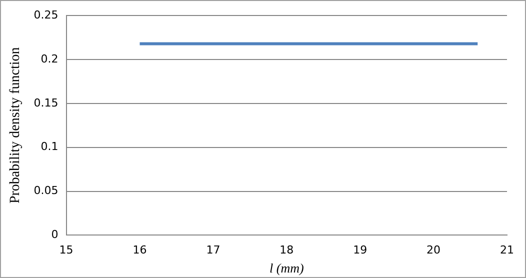 This screenshot has width=526, height=278. What do you see at coordinates (139, 250) in the screenshot?
I see `x-tick-label: 16` at bounding box center [139, 250].